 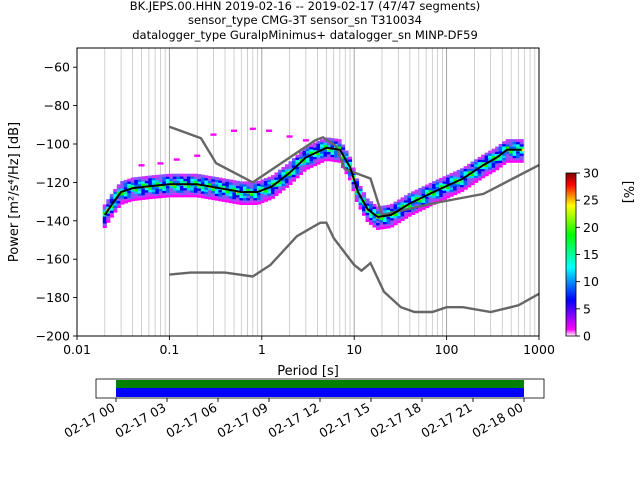 I want to click on x-tick-label: 1000, so click(x=539, y=349).